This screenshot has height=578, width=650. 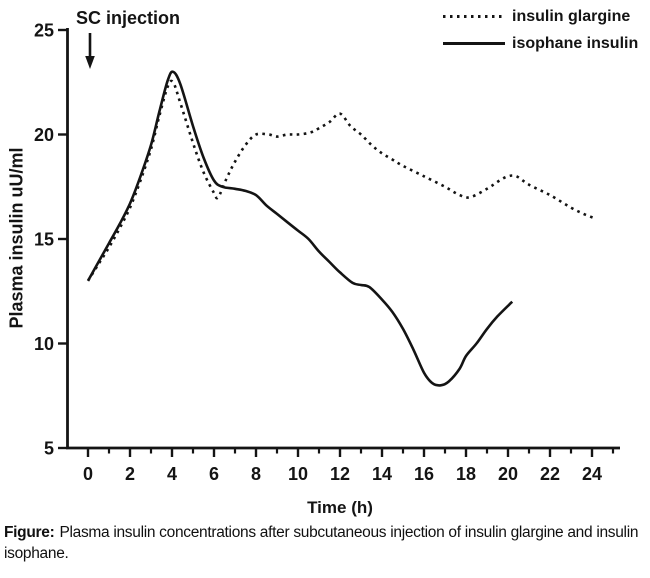 I want to click on x-tick-label: 22, so click(x=550, y=474).